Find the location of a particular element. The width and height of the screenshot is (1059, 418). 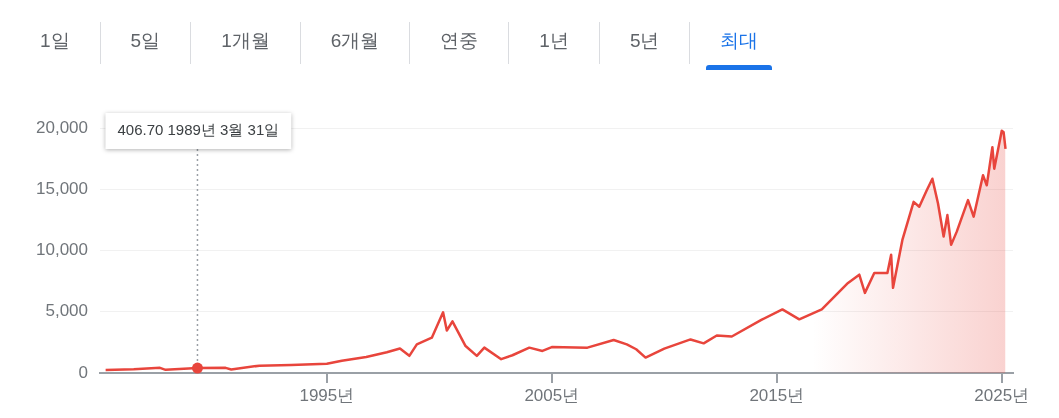

text: 연중 is located at coordinates (459, 43).